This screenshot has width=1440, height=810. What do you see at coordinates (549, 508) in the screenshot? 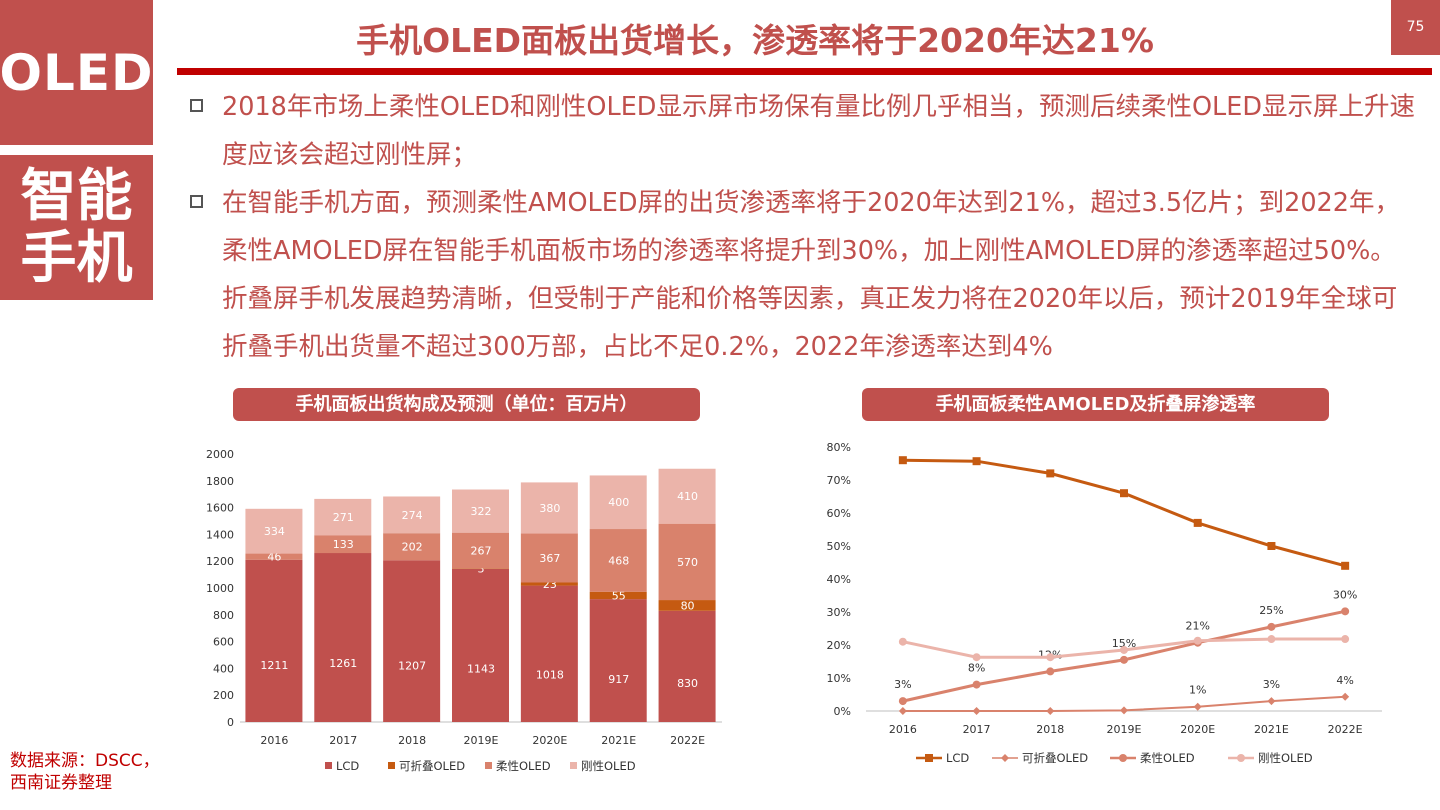
I see `bar-data-label: 380` at bounding box center [549, 508].